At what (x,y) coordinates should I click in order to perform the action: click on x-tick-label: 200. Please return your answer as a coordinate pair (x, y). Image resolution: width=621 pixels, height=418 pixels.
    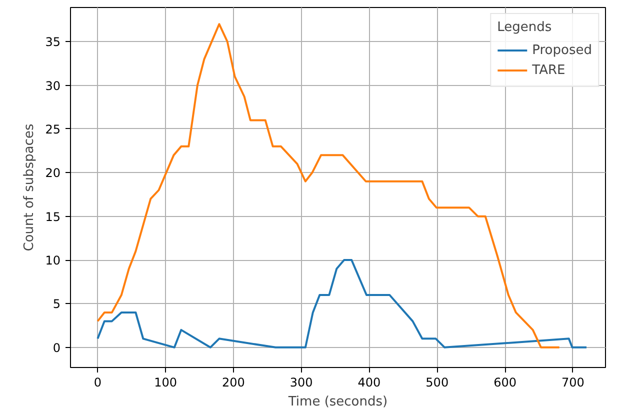
    Looking at the image, I should click on (233, 383).